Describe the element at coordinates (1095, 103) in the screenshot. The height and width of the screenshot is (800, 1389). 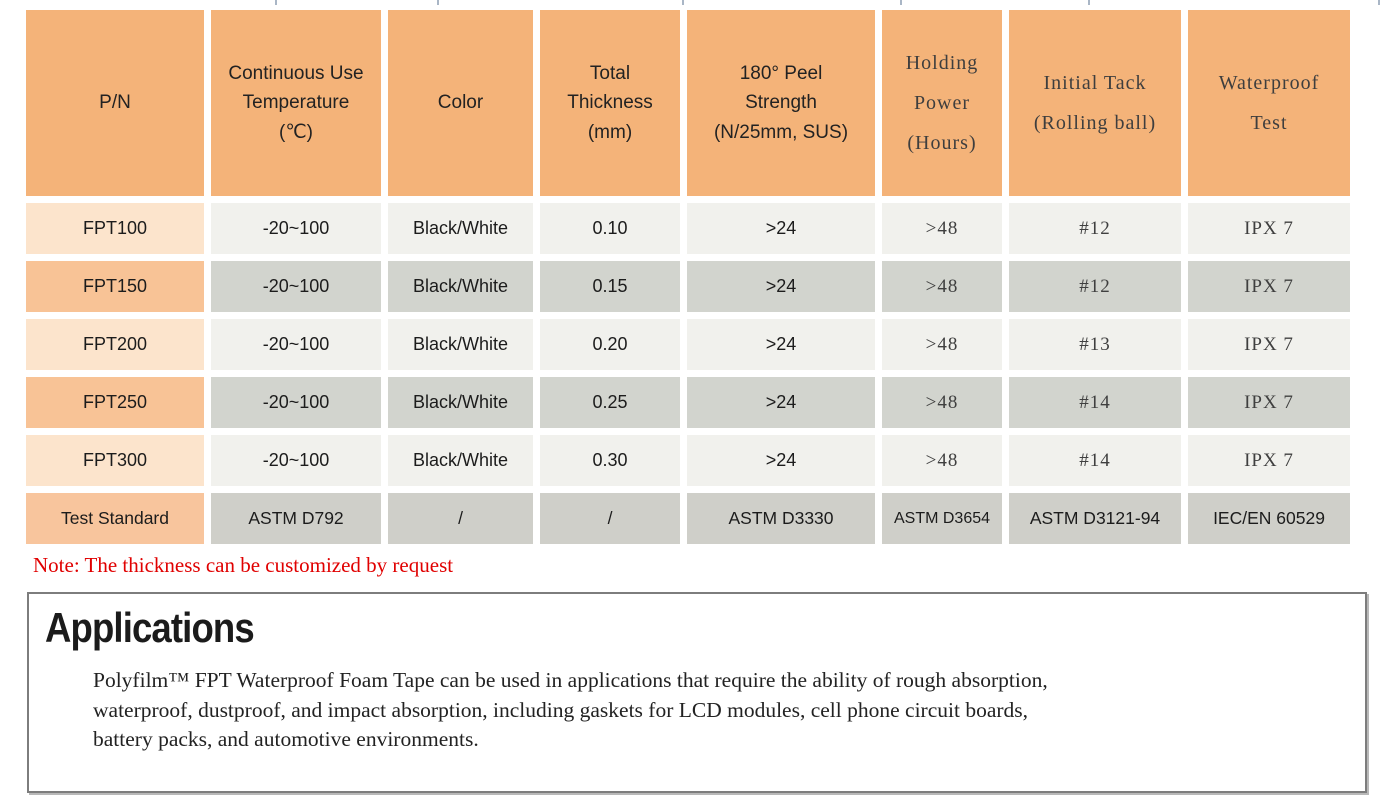
I see `header-cell-initial-tack: Initial Tack (Rolling ball)` at that location.